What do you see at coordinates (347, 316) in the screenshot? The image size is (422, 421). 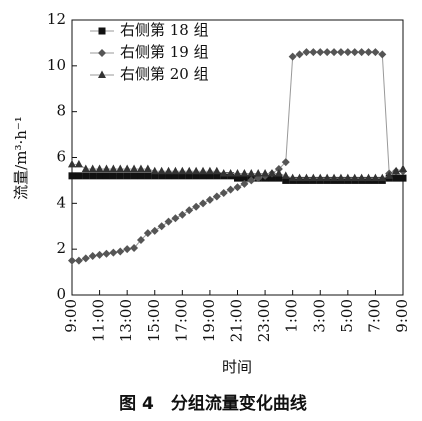 I see `x-tick-label: 5:00` at bounding box center [347, 316].